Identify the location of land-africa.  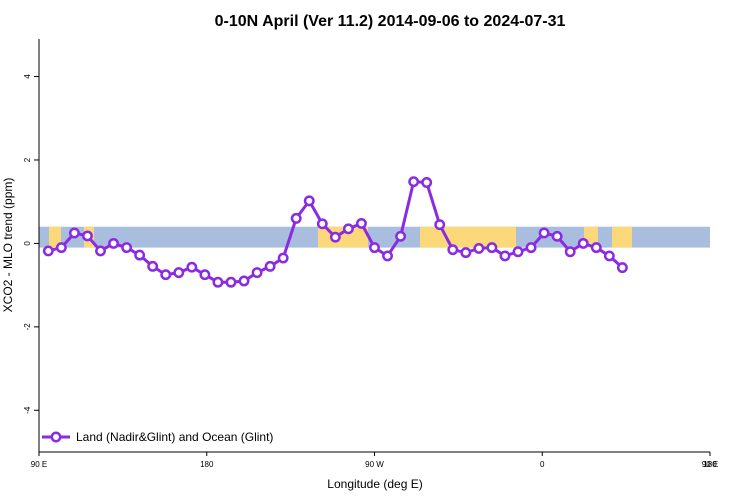
(468, 237).